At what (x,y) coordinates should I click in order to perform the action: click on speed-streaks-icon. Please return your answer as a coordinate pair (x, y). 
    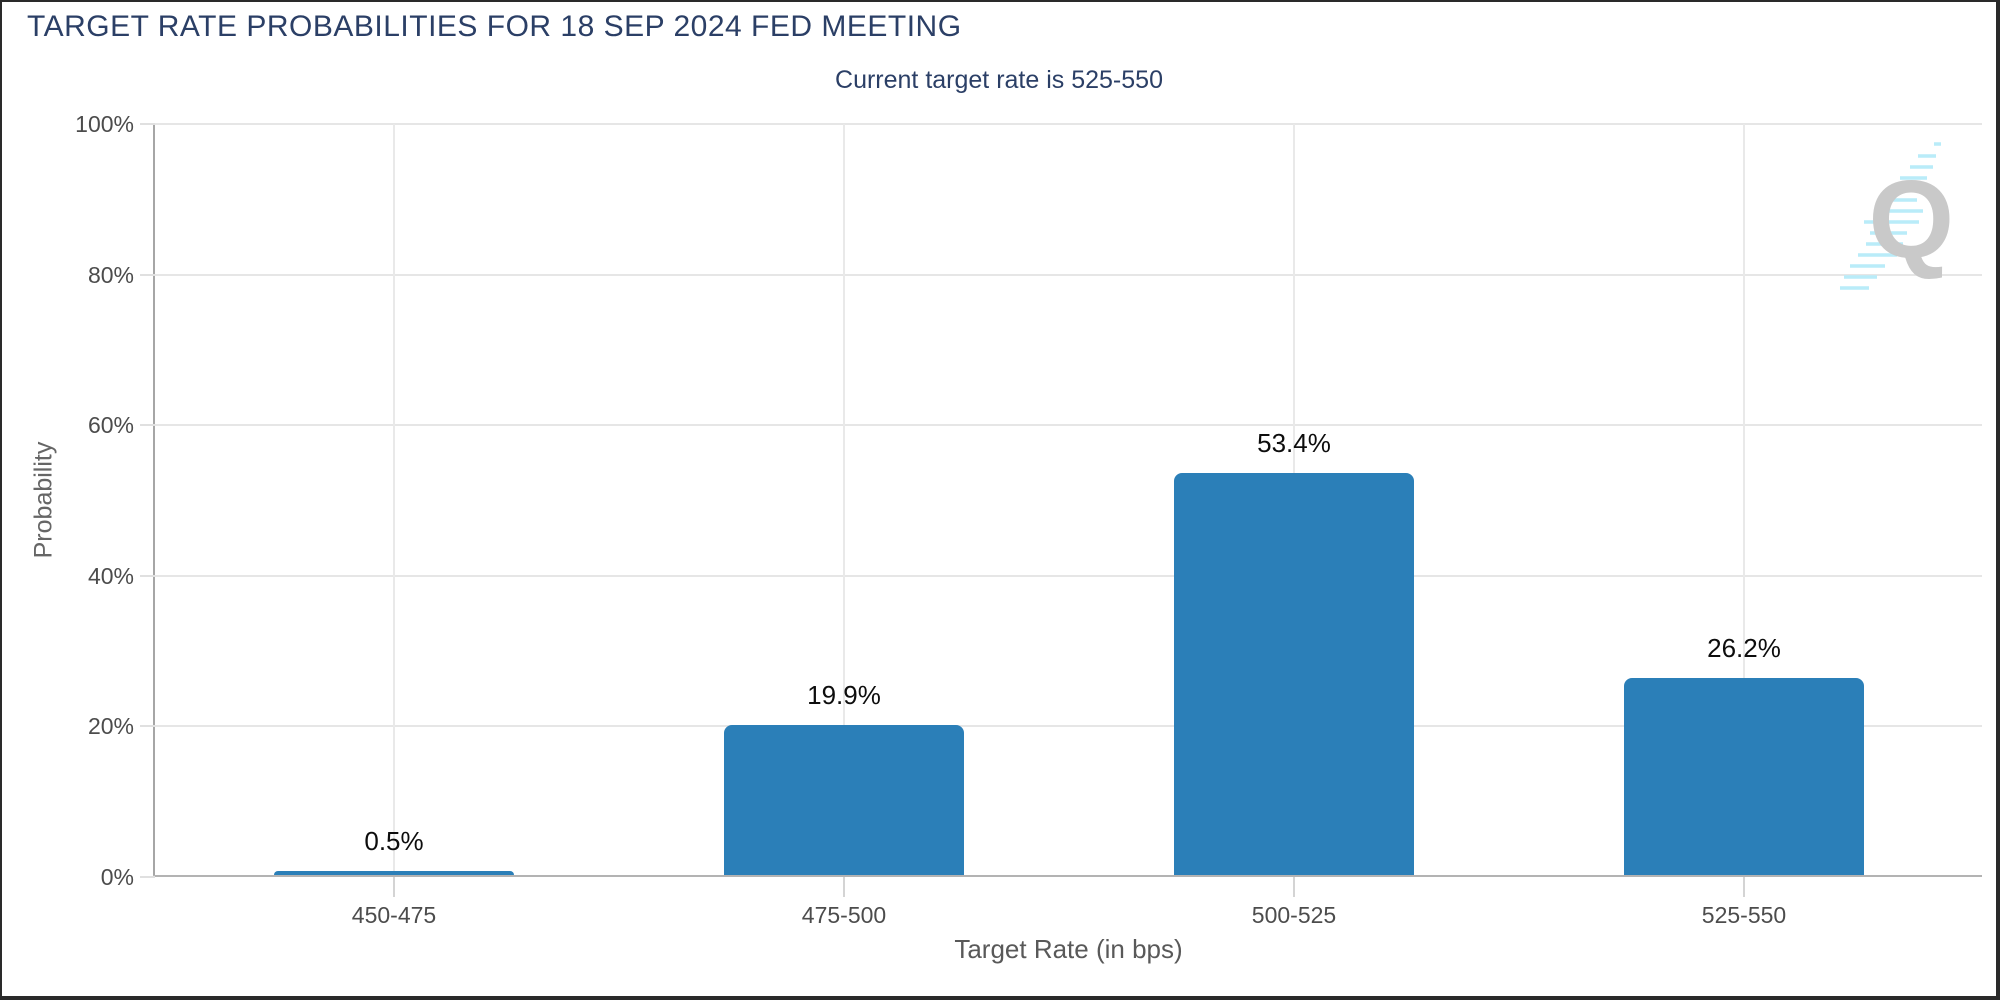
    Looking at the image, I should click on (1890, 216).